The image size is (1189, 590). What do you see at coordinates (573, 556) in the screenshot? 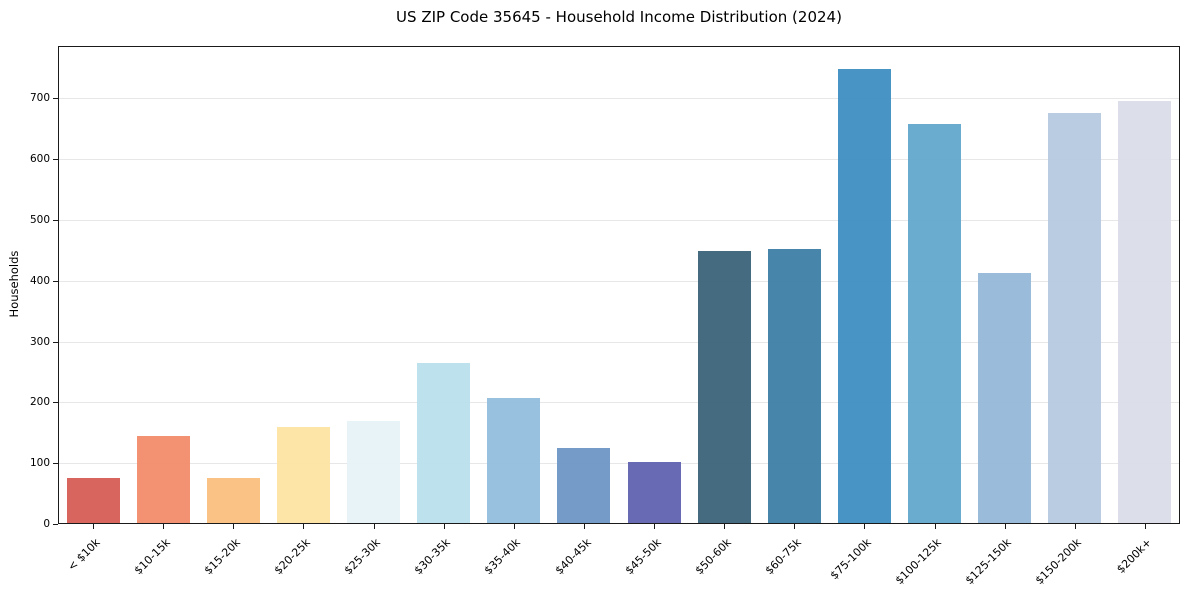
I see `x-tick-label-text: $40-45k` at bounding box center [573, 556].